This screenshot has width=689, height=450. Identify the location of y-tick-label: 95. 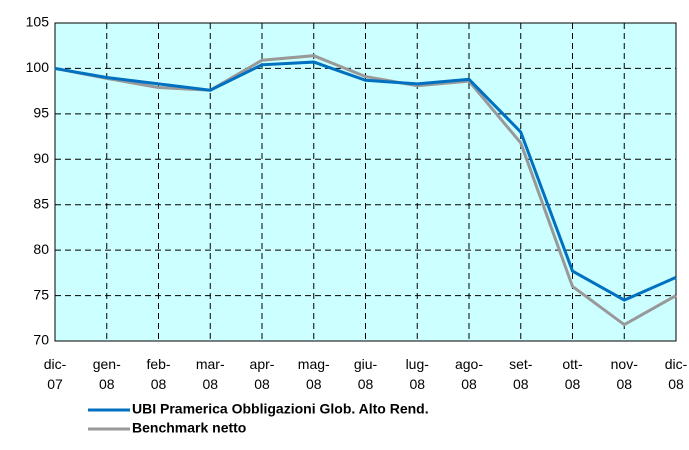
(41, 113).